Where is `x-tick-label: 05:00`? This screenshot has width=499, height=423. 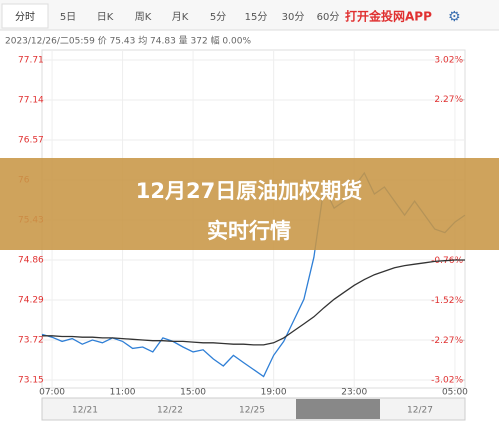 x-tick-label: 05:00 is located at coordinates (455, 393).